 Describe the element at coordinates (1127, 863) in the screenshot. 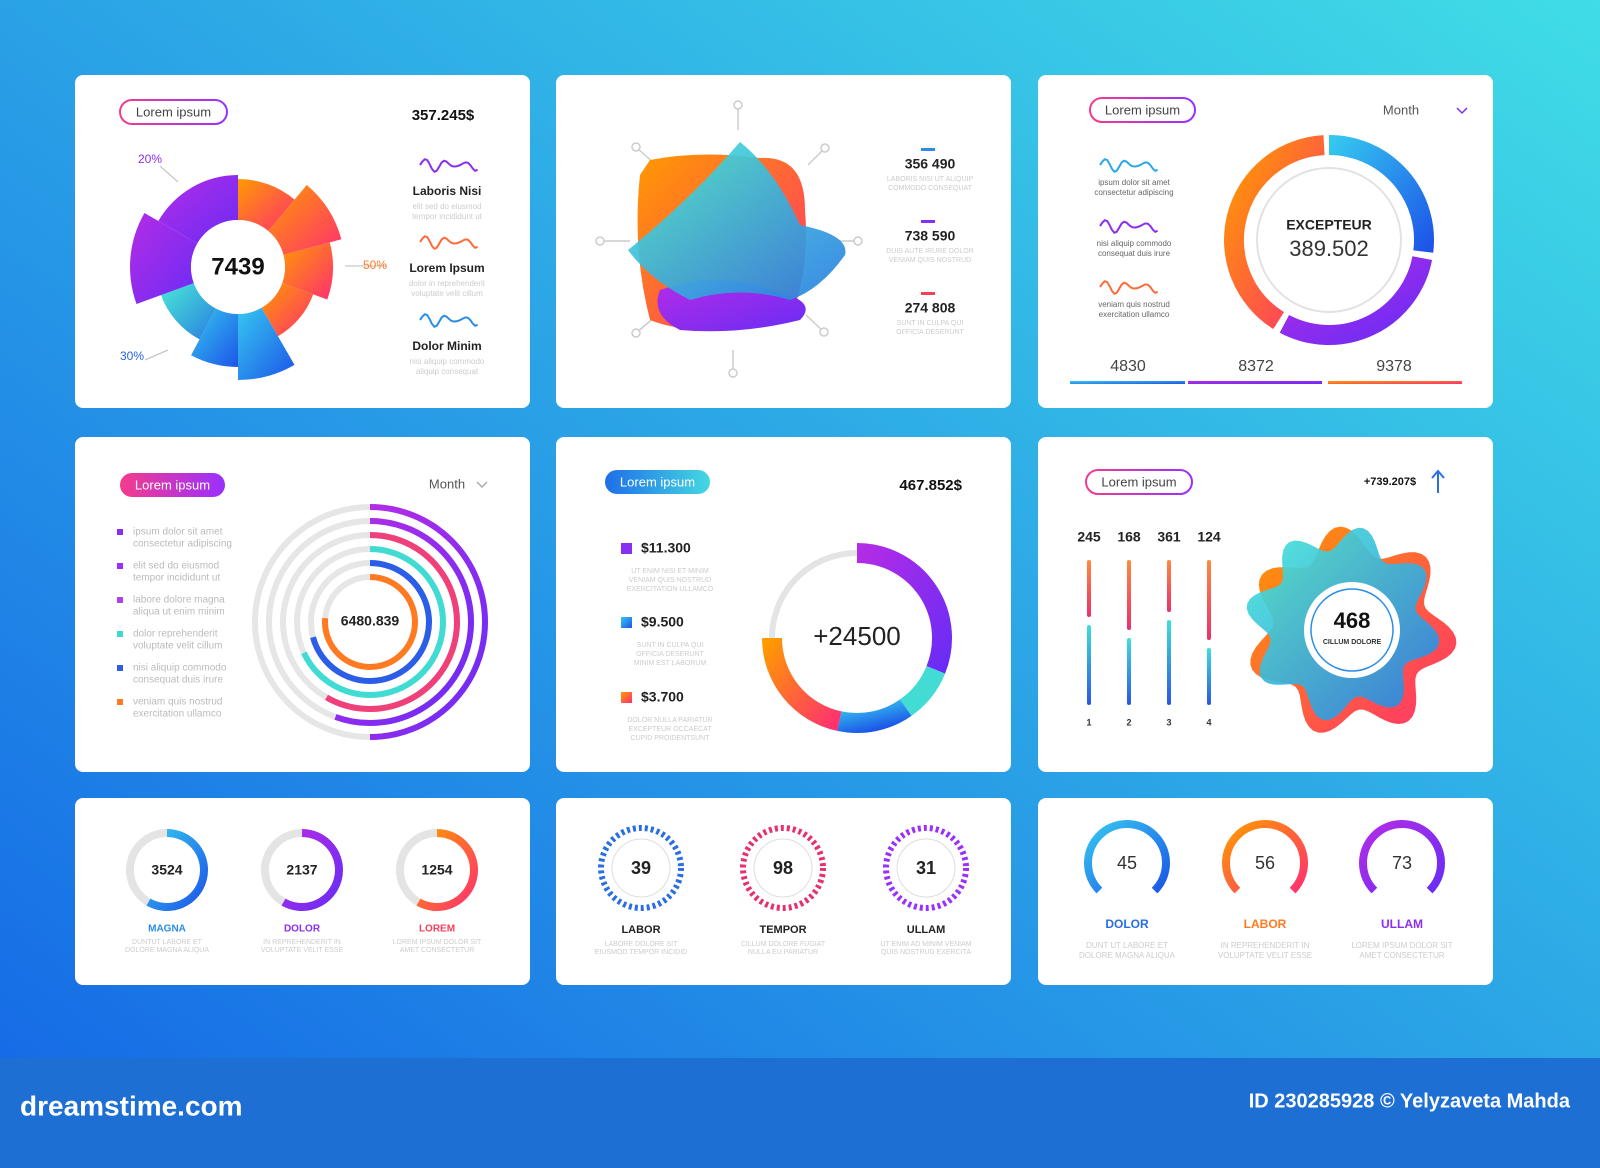

I see `value: 45` at that location.